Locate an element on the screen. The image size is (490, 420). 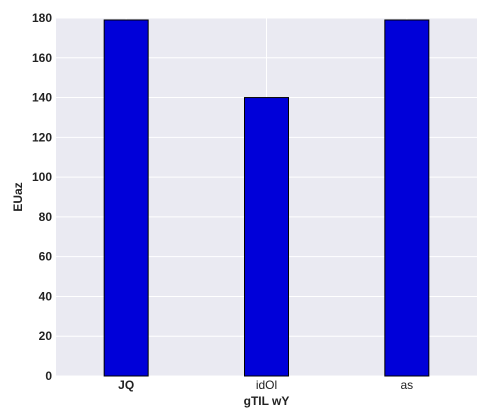
y-tick-label: 60 is located at coordinates (46, 257).